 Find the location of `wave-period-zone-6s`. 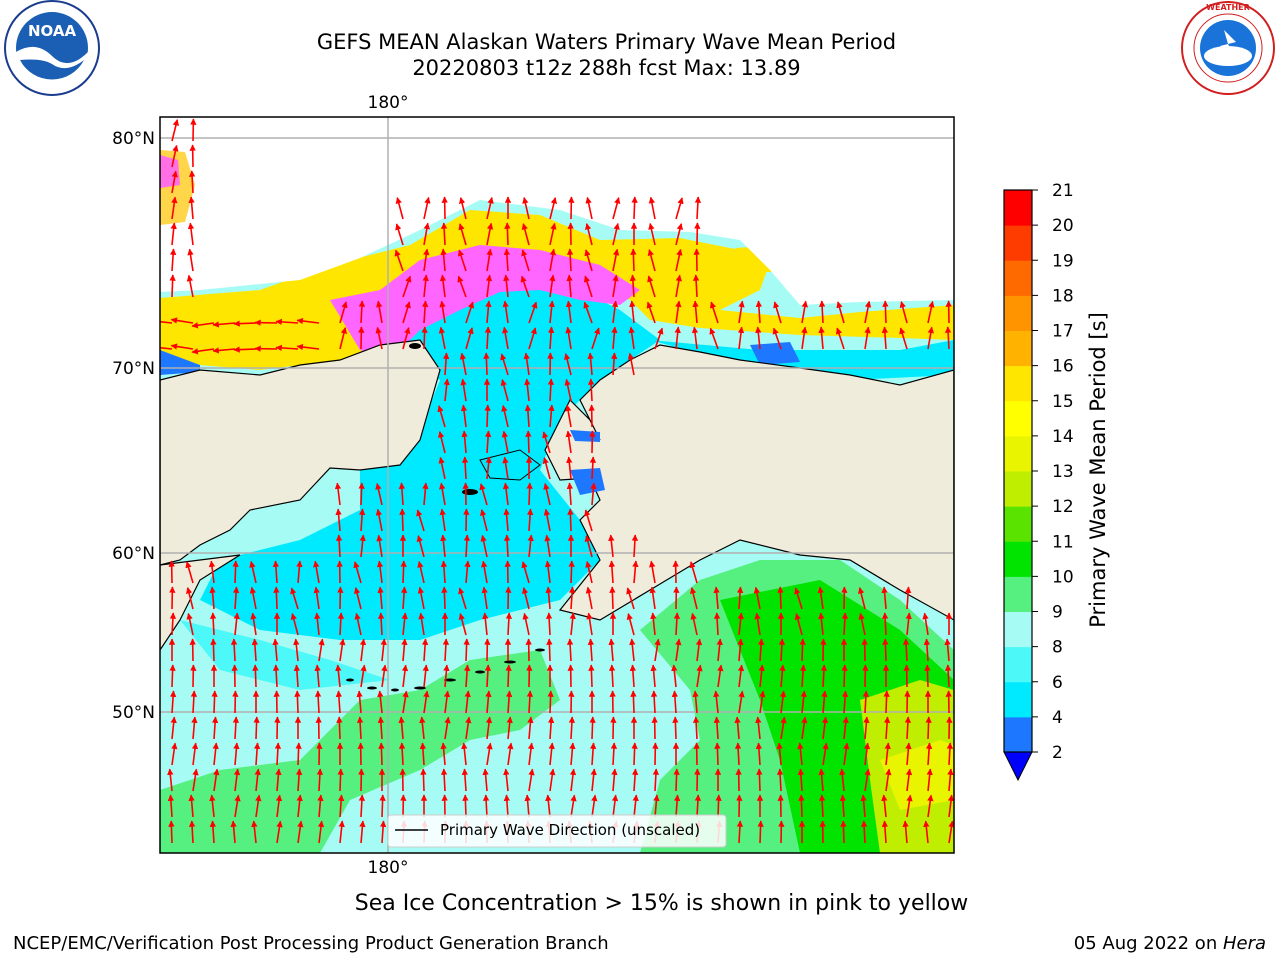

wave-period-zone-6s is located at coordinates (430, 455).